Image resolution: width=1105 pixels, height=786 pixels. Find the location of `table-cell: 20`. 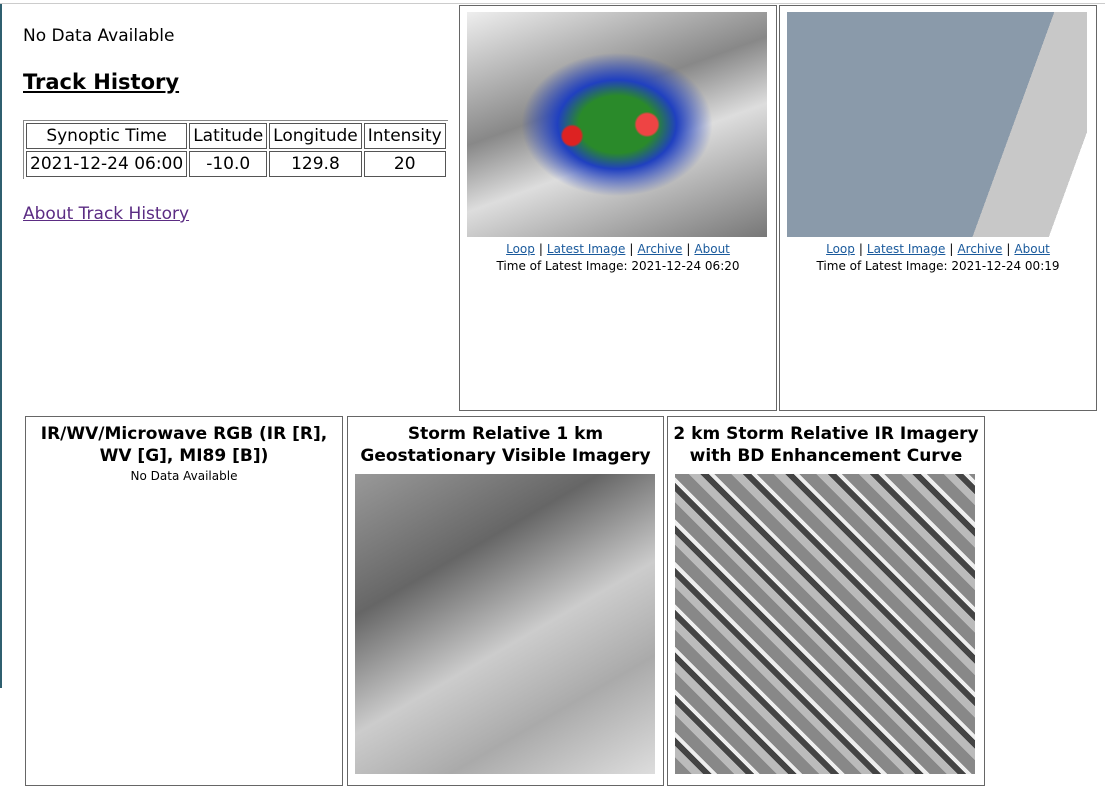

table-cell: 20 is located at coordinates (404, 164).